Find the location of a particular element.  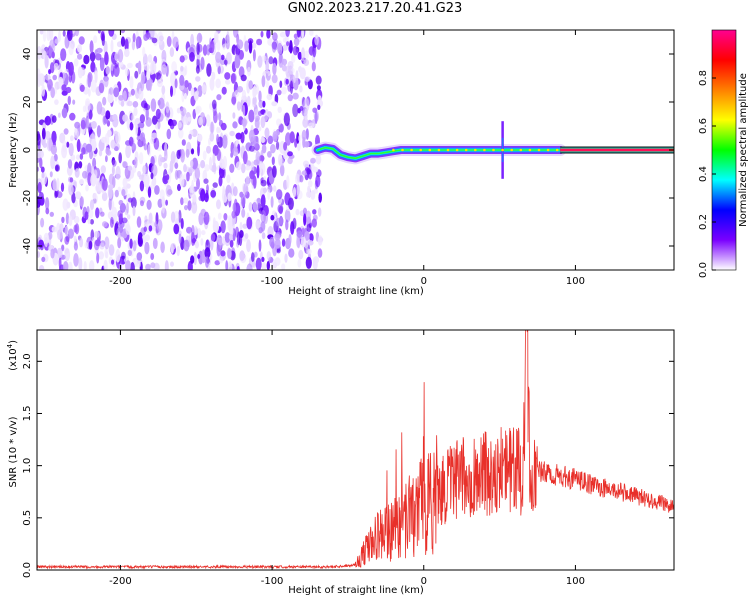

heatmap-y-tick-label: -20 is located at coordinates (27, 198).